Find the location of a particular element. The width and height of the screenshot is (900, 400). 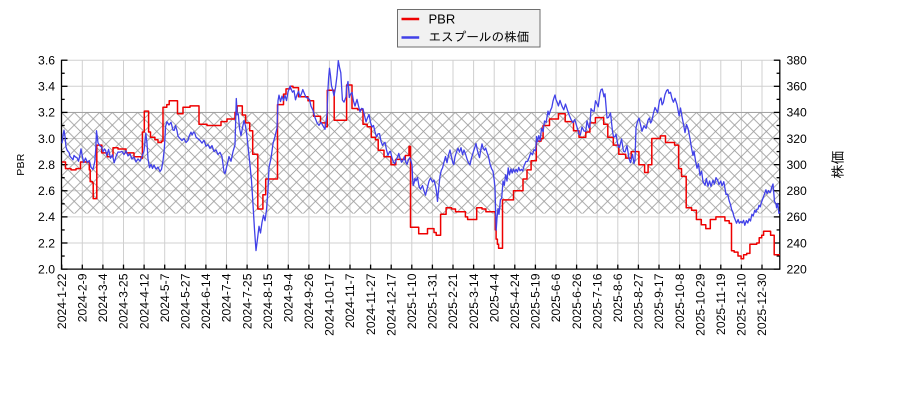

svg-text: 2.8 is located at coordinates (46, 165).